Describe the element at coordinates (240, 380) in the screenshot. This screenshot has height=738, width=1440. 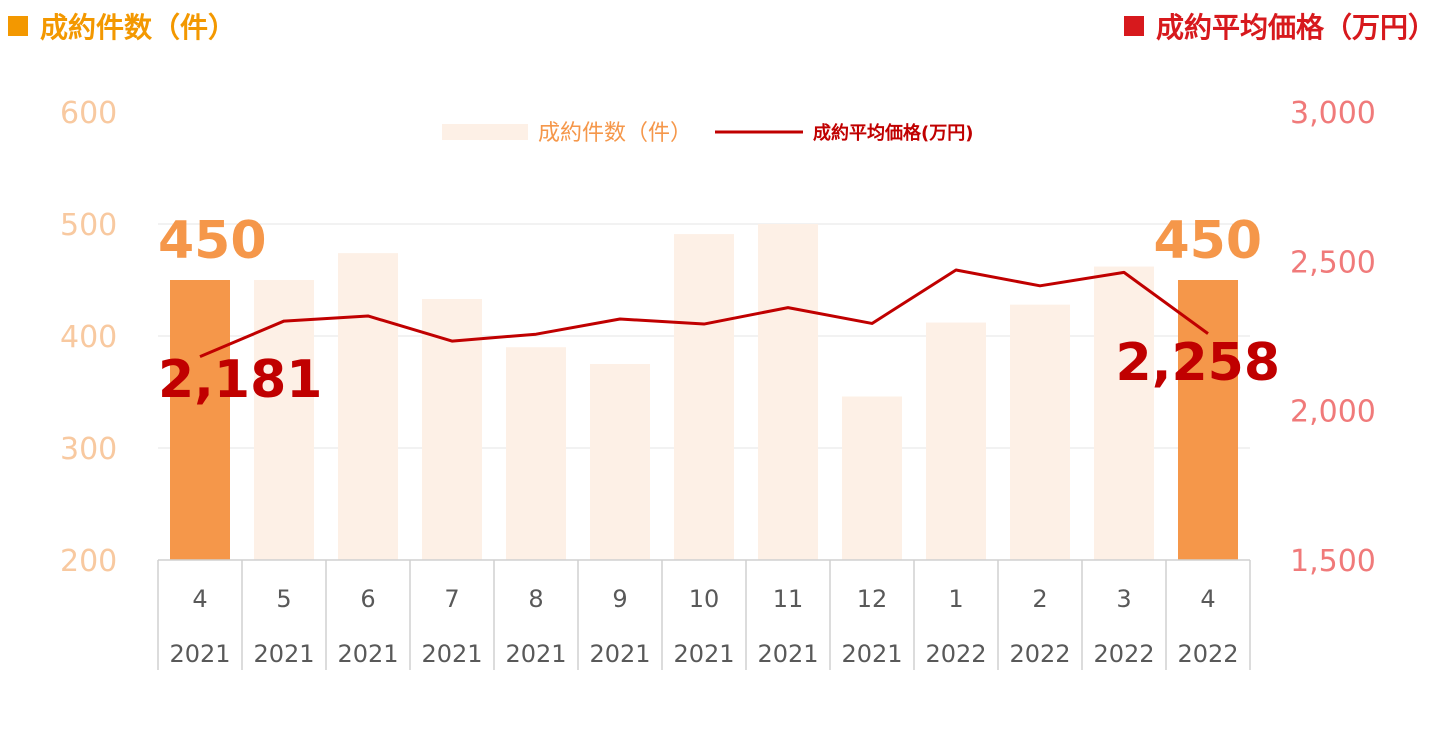
I see `line-data-label: 2,181` at that location.